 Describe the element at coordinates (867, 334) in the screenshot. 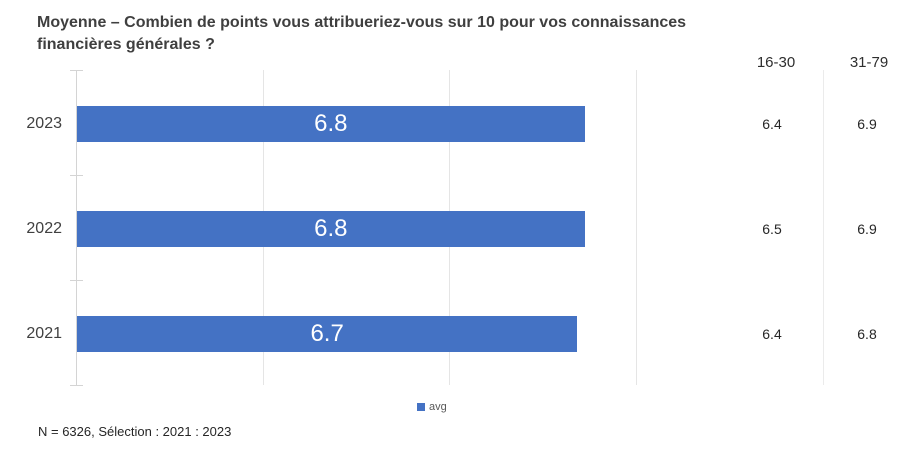

I see `age-value-cell-2021-31-79: 6.8` at that location.